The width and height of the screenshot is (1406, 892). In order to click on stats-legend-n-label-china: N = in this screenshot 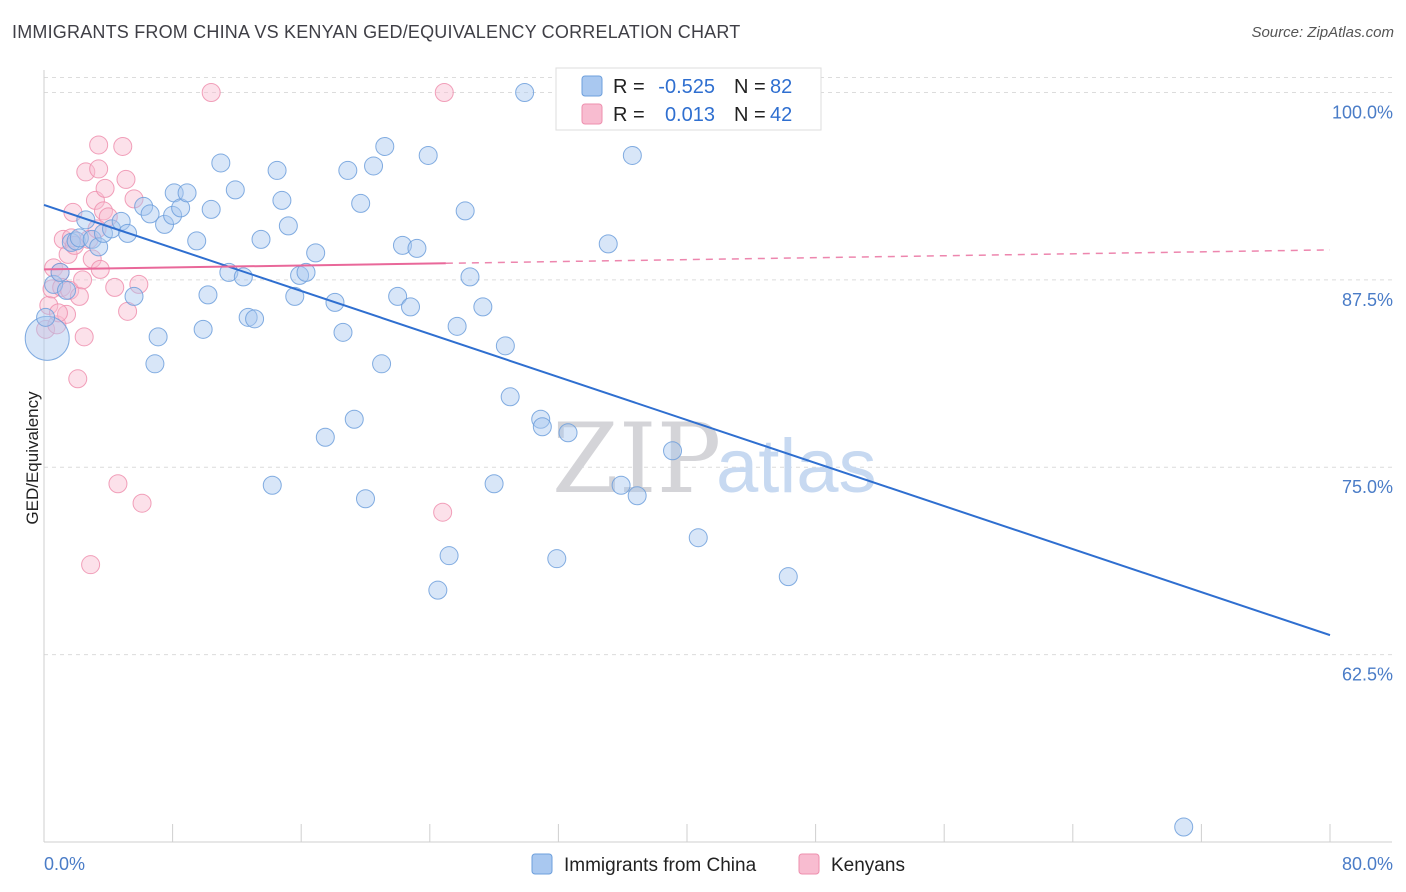, I will do `click(750, 87)`.